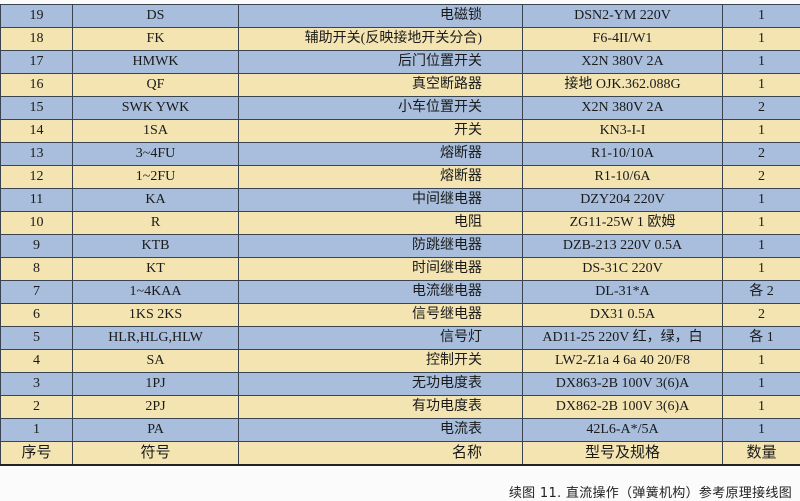 Image resolution: width=800 pixels, height=501 pixels. Describe the element at coordinates (381, 200) in the screenshot. I see `cell-name: 中间继电器` at that location.